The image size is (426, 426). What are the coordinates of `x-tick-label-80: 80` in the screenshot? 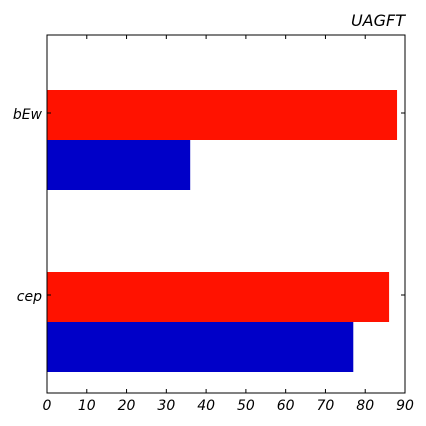 It's located at (365, 406).